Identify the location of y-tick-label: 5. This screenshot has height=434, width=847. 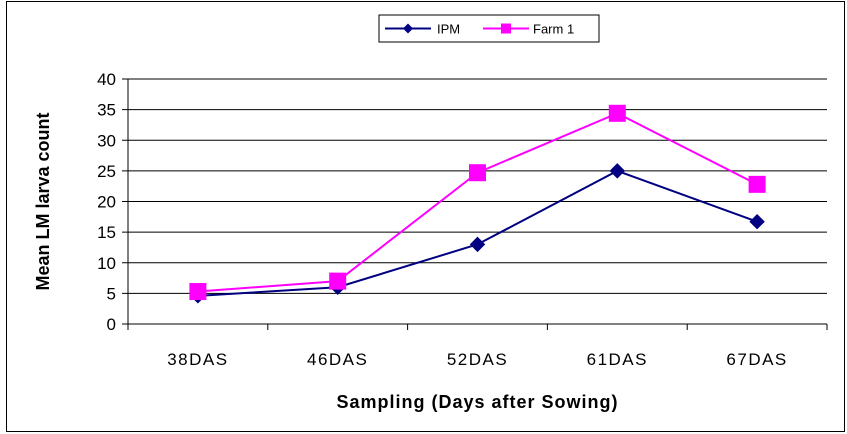
(111, 293).